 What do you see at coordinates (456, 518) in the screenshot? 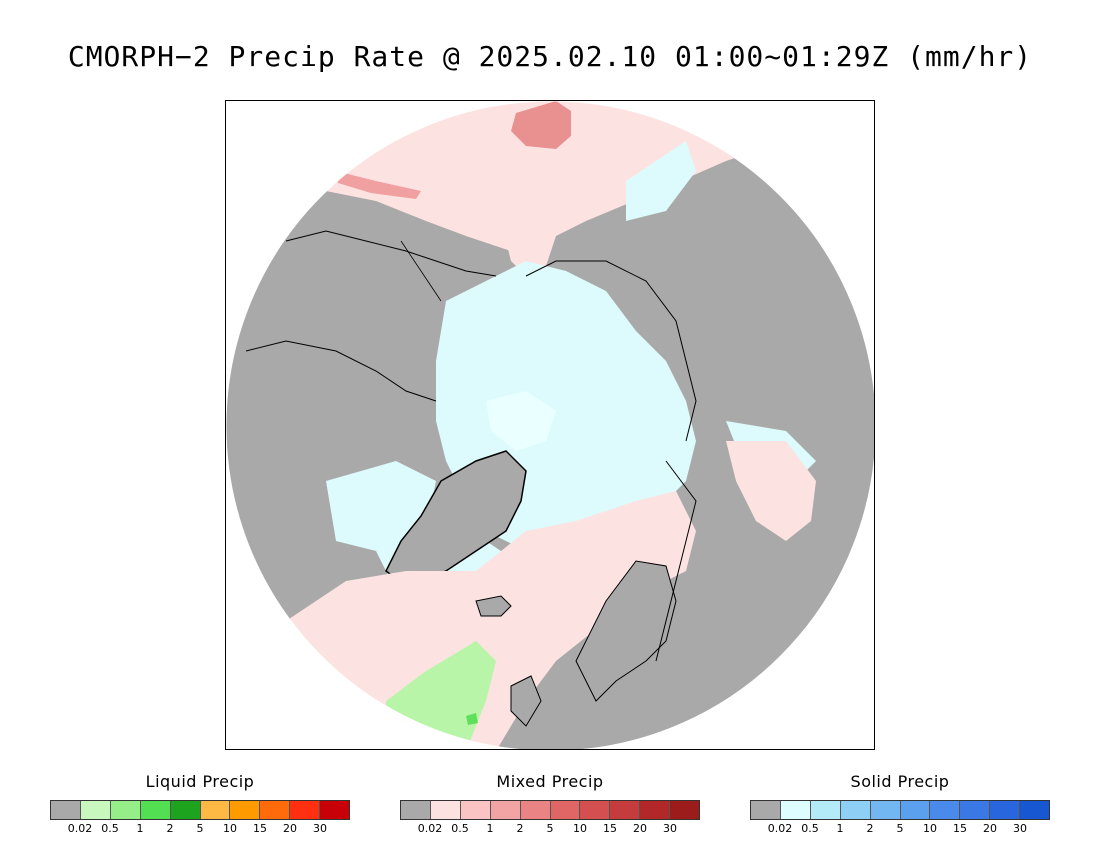
I see `greenland` at bounding box center [456, 518].